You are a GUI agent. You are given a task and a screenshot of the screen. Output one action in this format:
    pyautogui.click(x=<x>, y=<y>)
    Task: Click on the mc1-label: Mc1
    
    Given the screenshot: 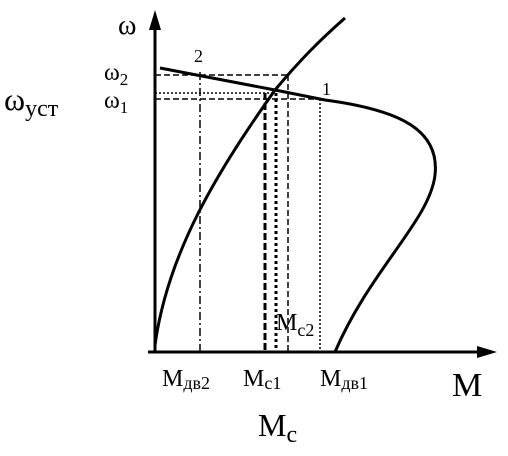 What is the action you would take?
    pyautogui.click(x=262, y=379)
    